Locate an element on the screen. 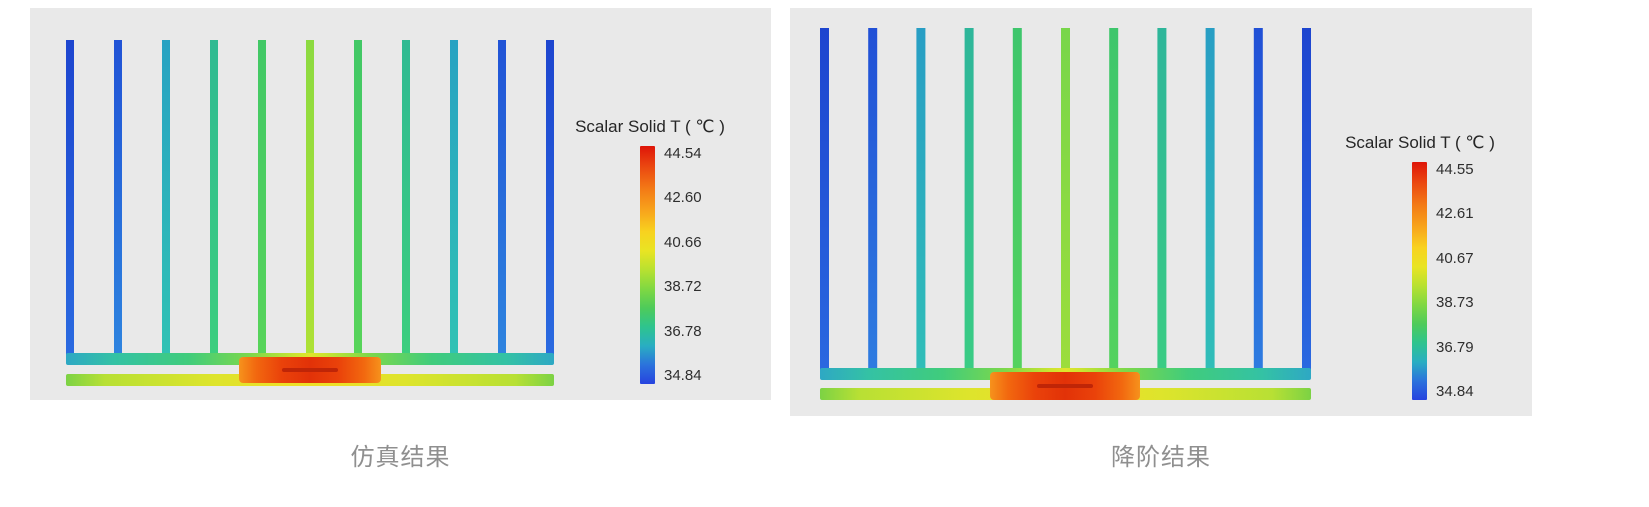 Image resolution: width=1649 pixels, height=507 pixels. caption-reduced-order-result: 降阶结果 is located at coordinates (1161, 457).